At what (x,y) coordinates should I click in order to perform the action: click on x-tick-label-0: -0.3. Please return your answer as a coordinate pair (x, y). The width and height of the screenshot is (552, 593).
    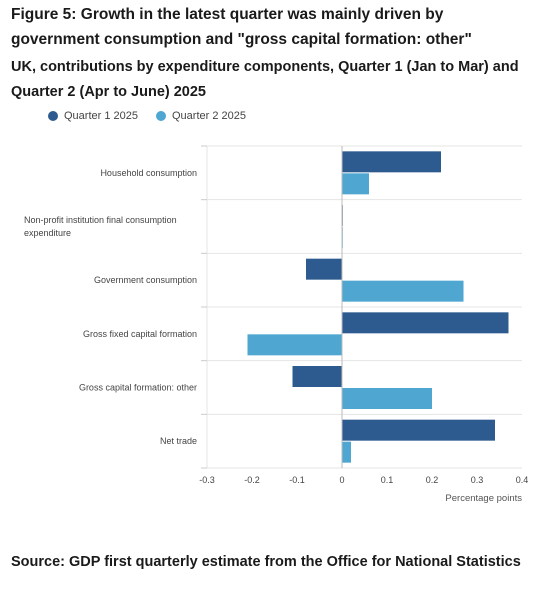
    Looking at the image, I should click on (207, 480).